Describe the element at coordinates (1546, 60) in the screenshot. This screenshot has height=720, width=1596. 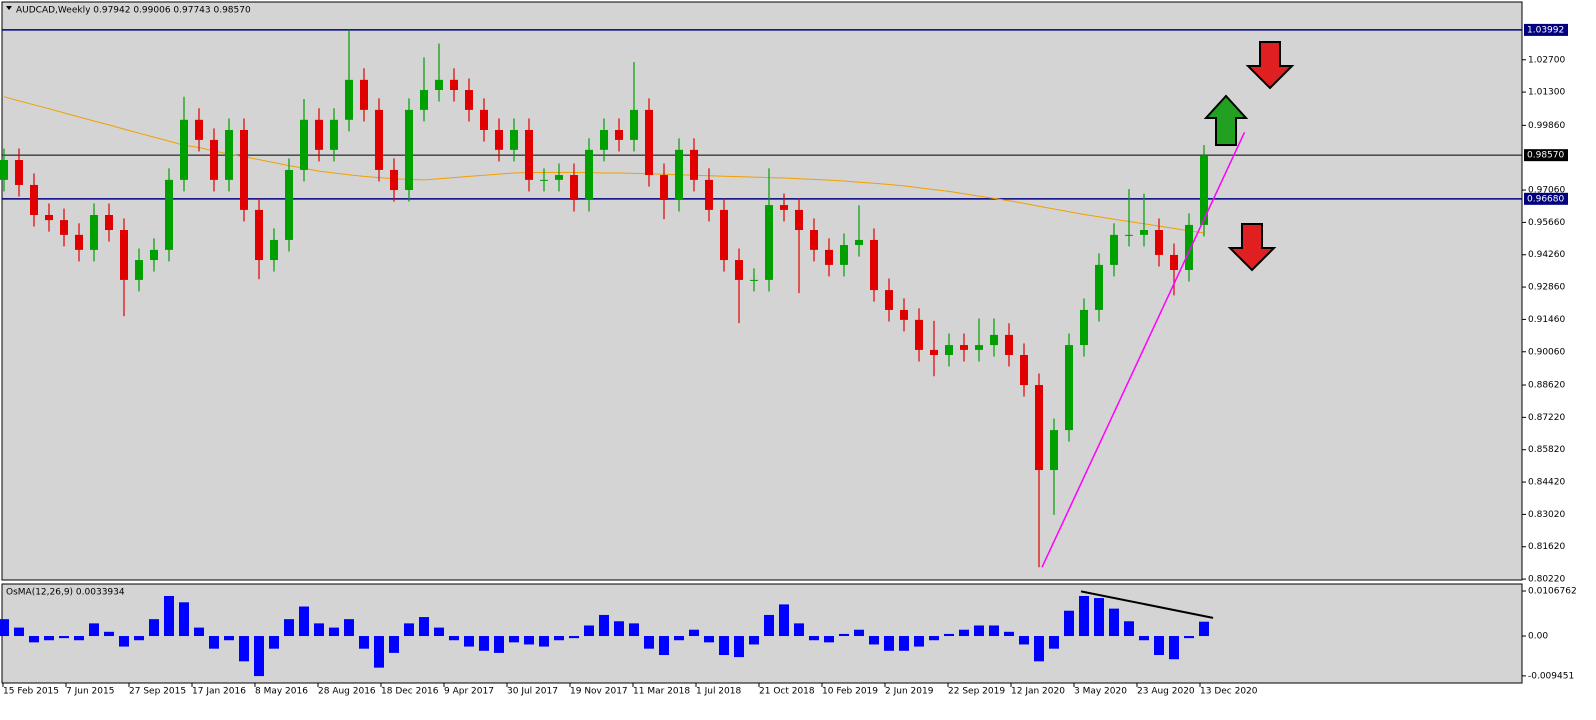
I see `y-tick-label: 1.02700` at that location.